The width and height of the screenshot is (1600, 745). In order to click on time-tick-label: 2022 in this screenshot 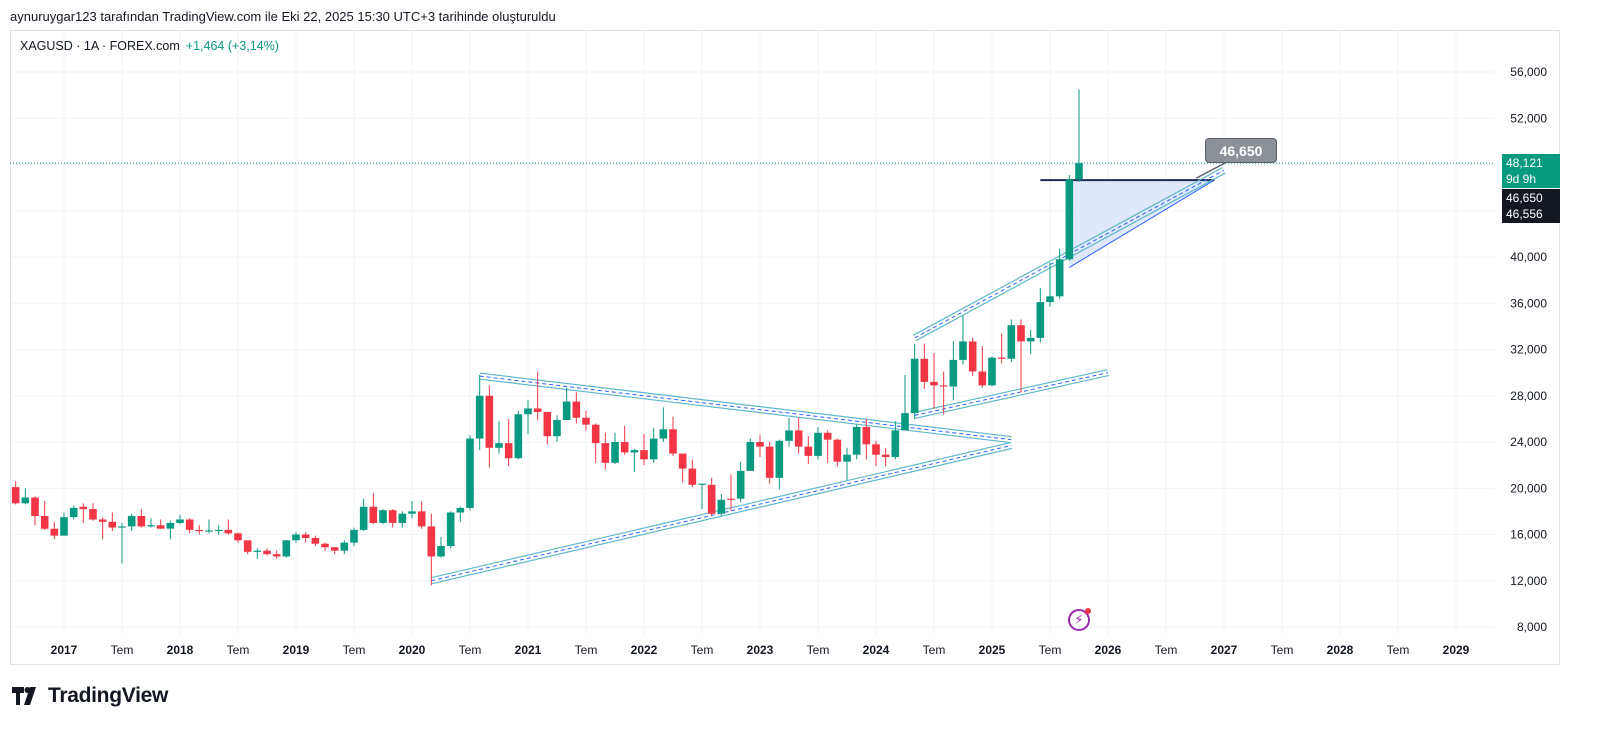, I will do `click(644, 650)`.